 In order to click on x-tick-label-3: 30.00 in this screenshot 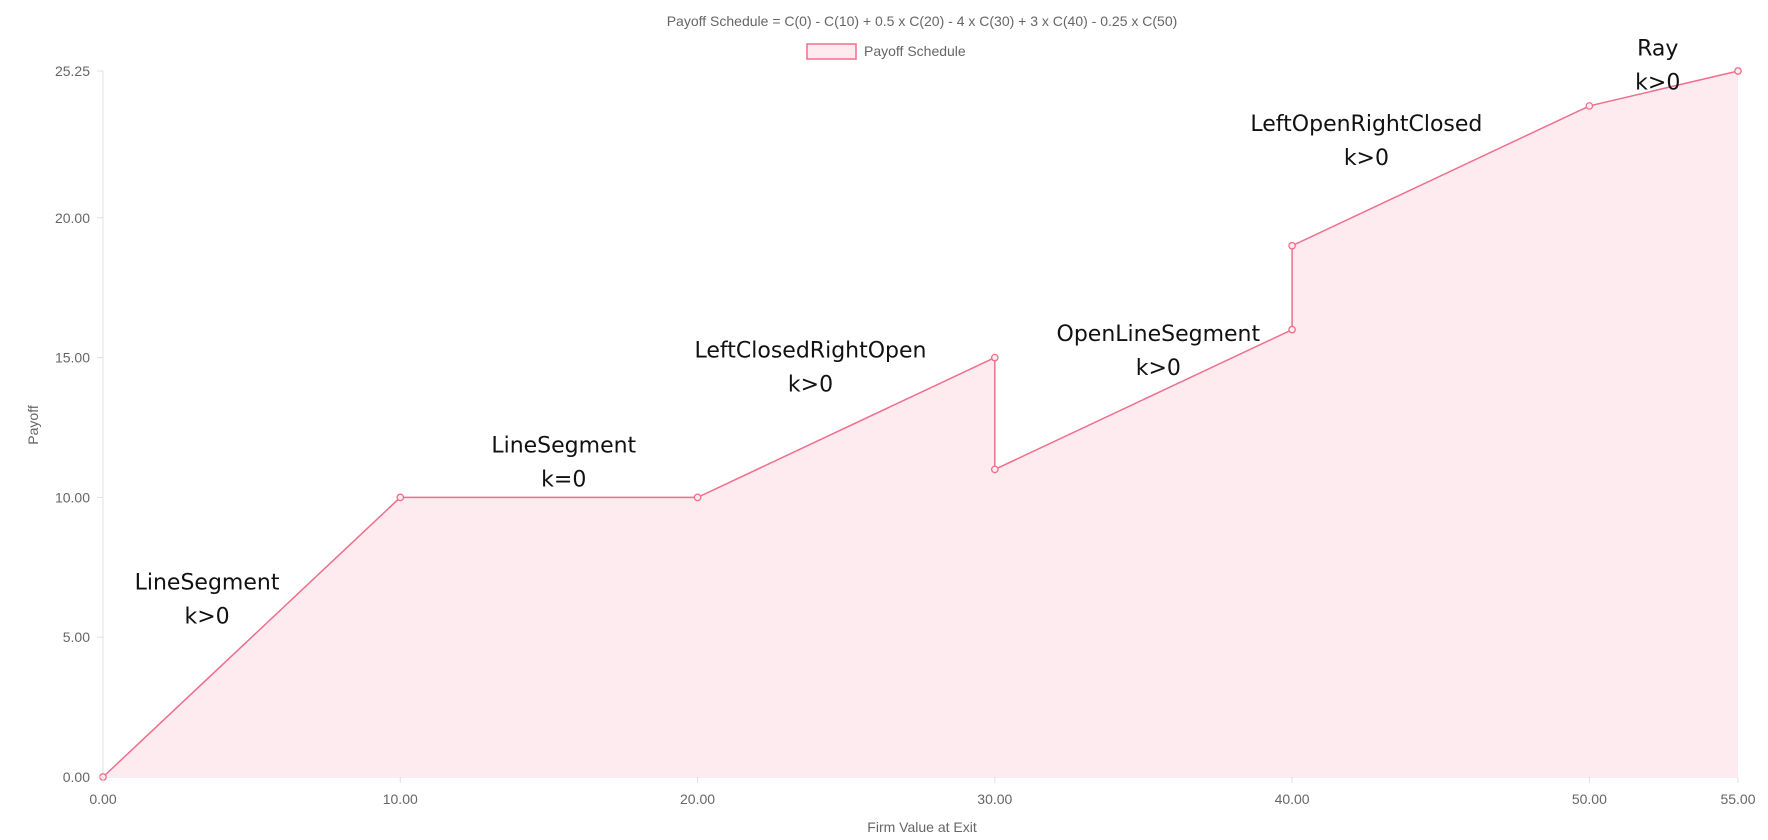, I will do `click(994, 799)`.